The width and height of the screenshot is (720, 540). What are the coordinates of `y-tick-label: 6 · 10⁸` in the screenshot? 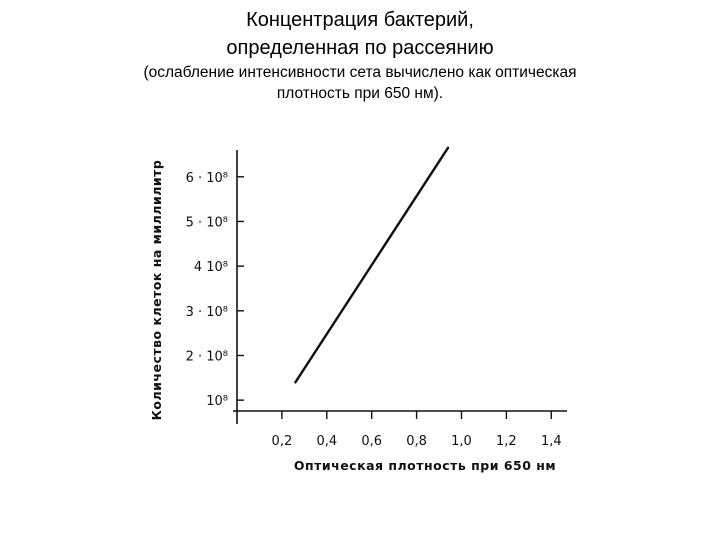 It's located at (207, 178).